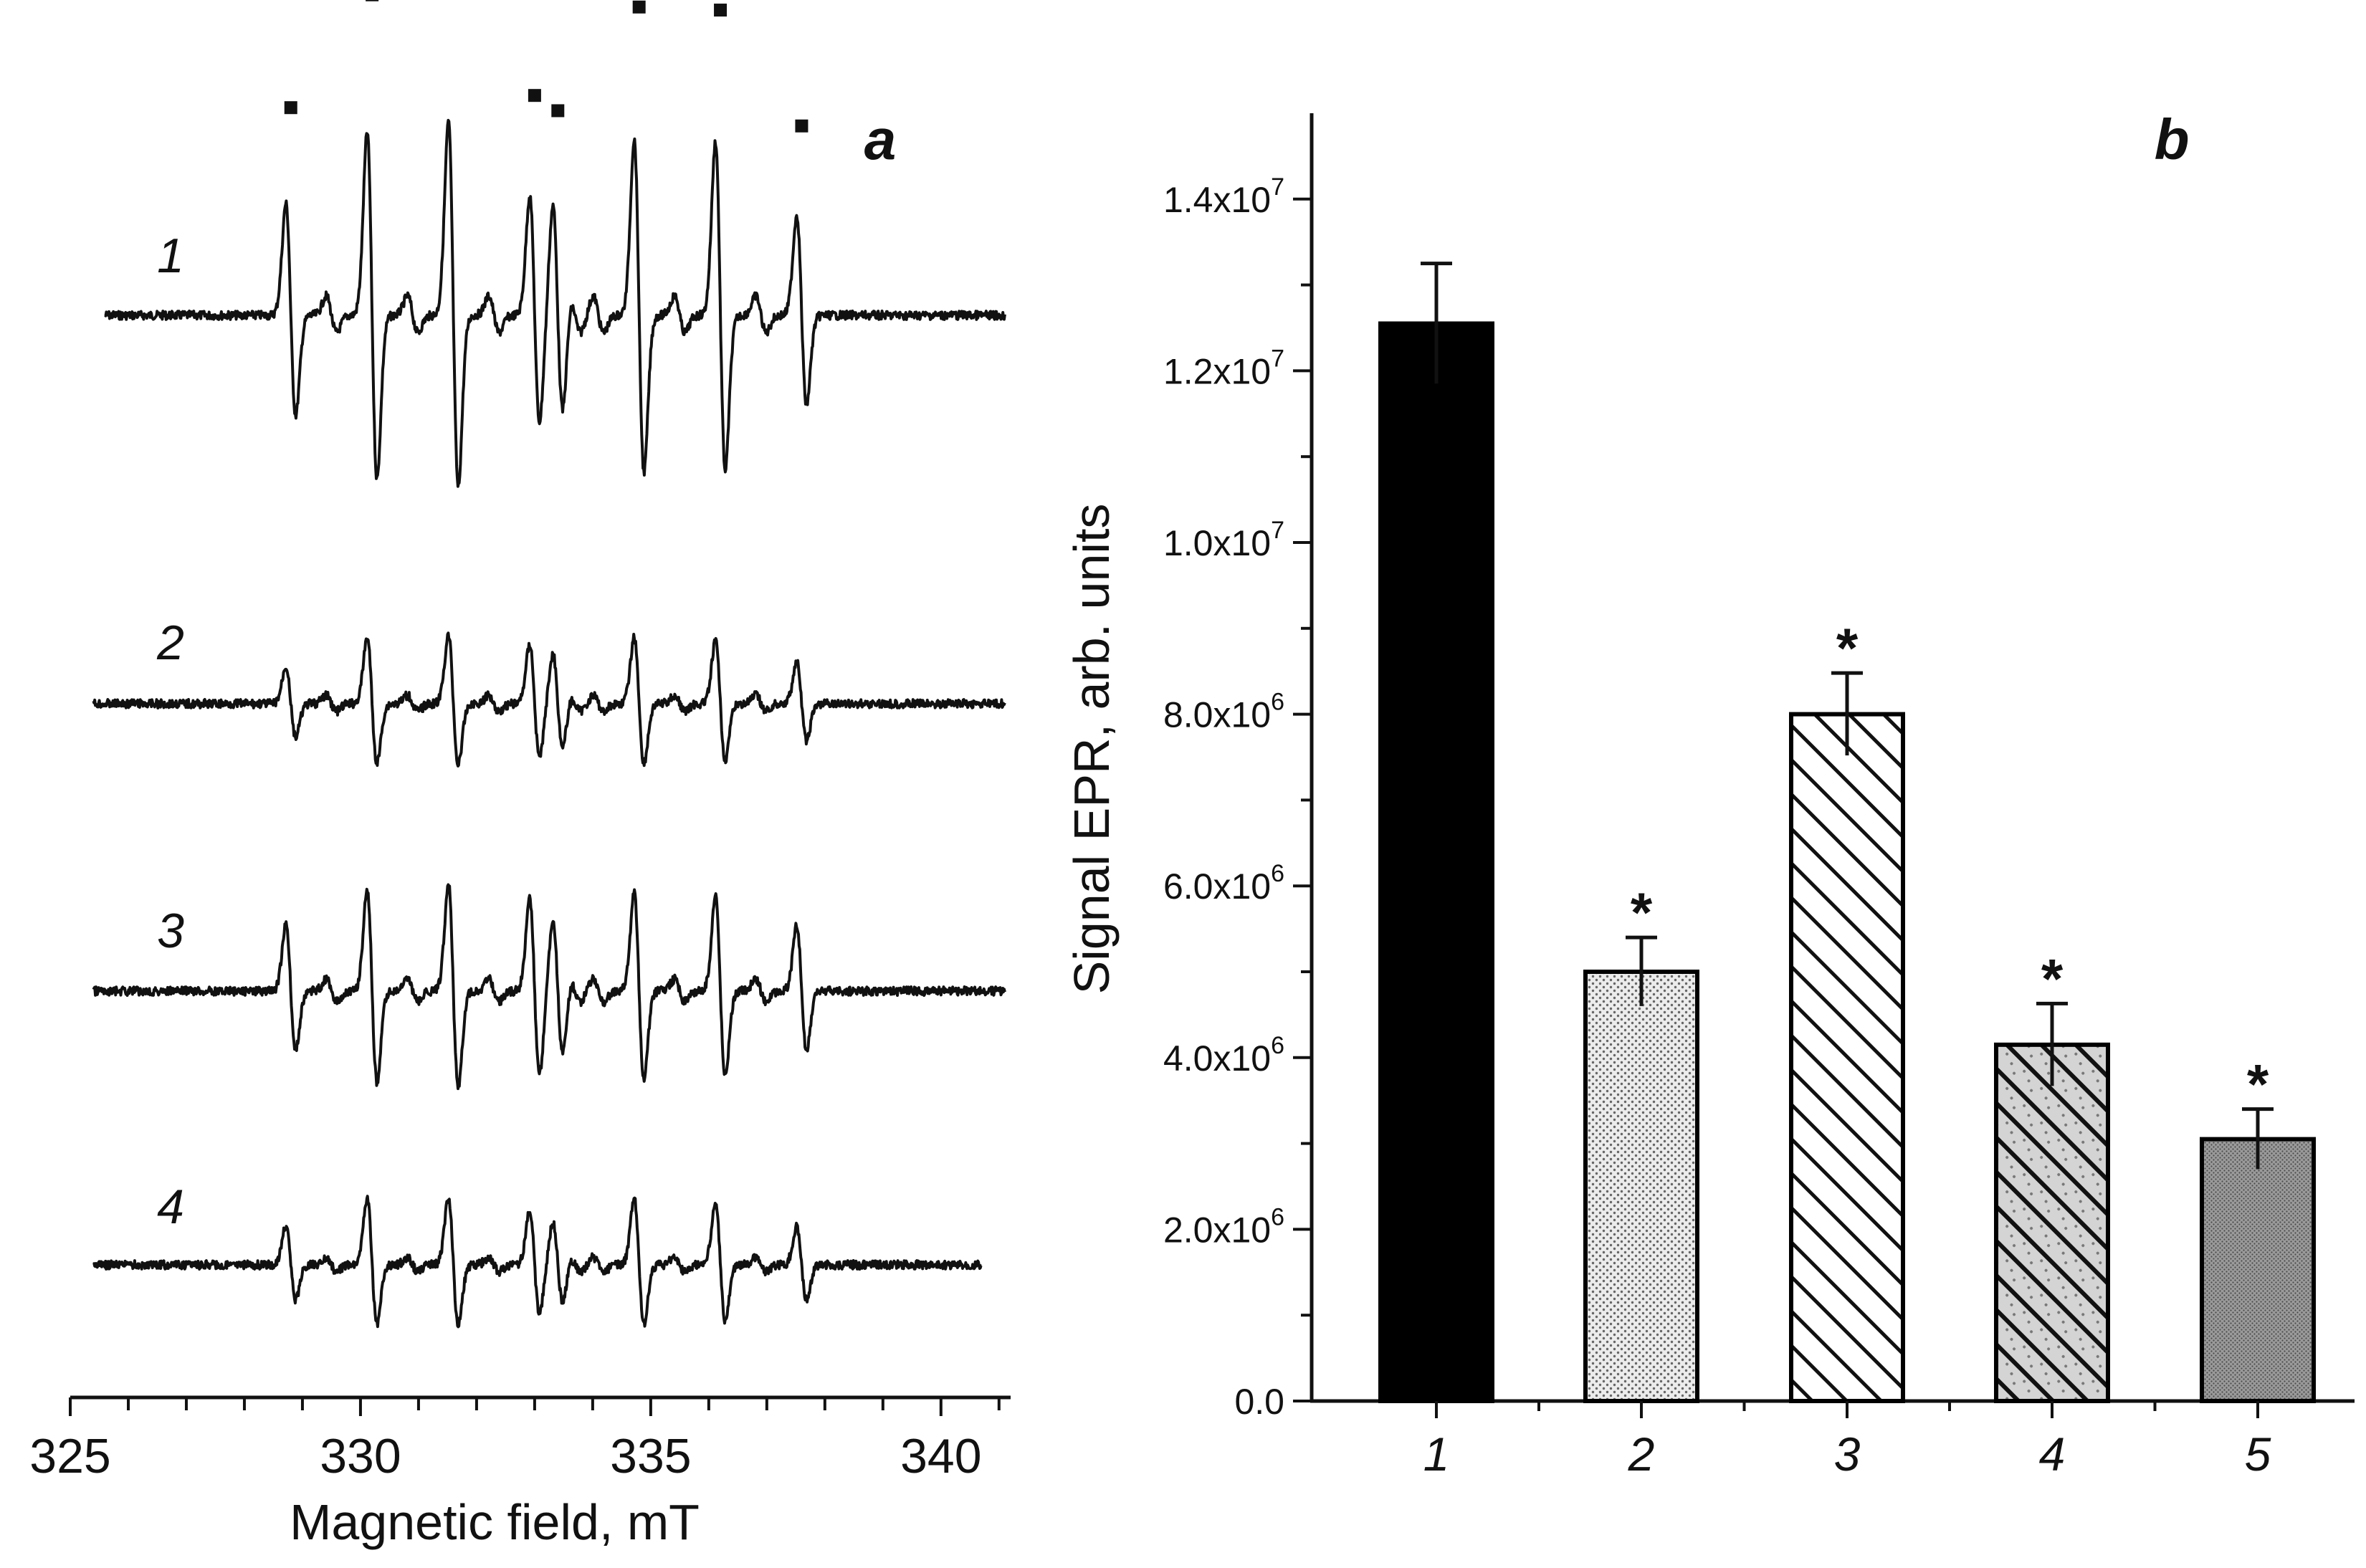  What do you see at coordinates (1641, 1454) in the screenshot?
I see `x-tick-label-2: 2` at bounding box center [1641, 1454].